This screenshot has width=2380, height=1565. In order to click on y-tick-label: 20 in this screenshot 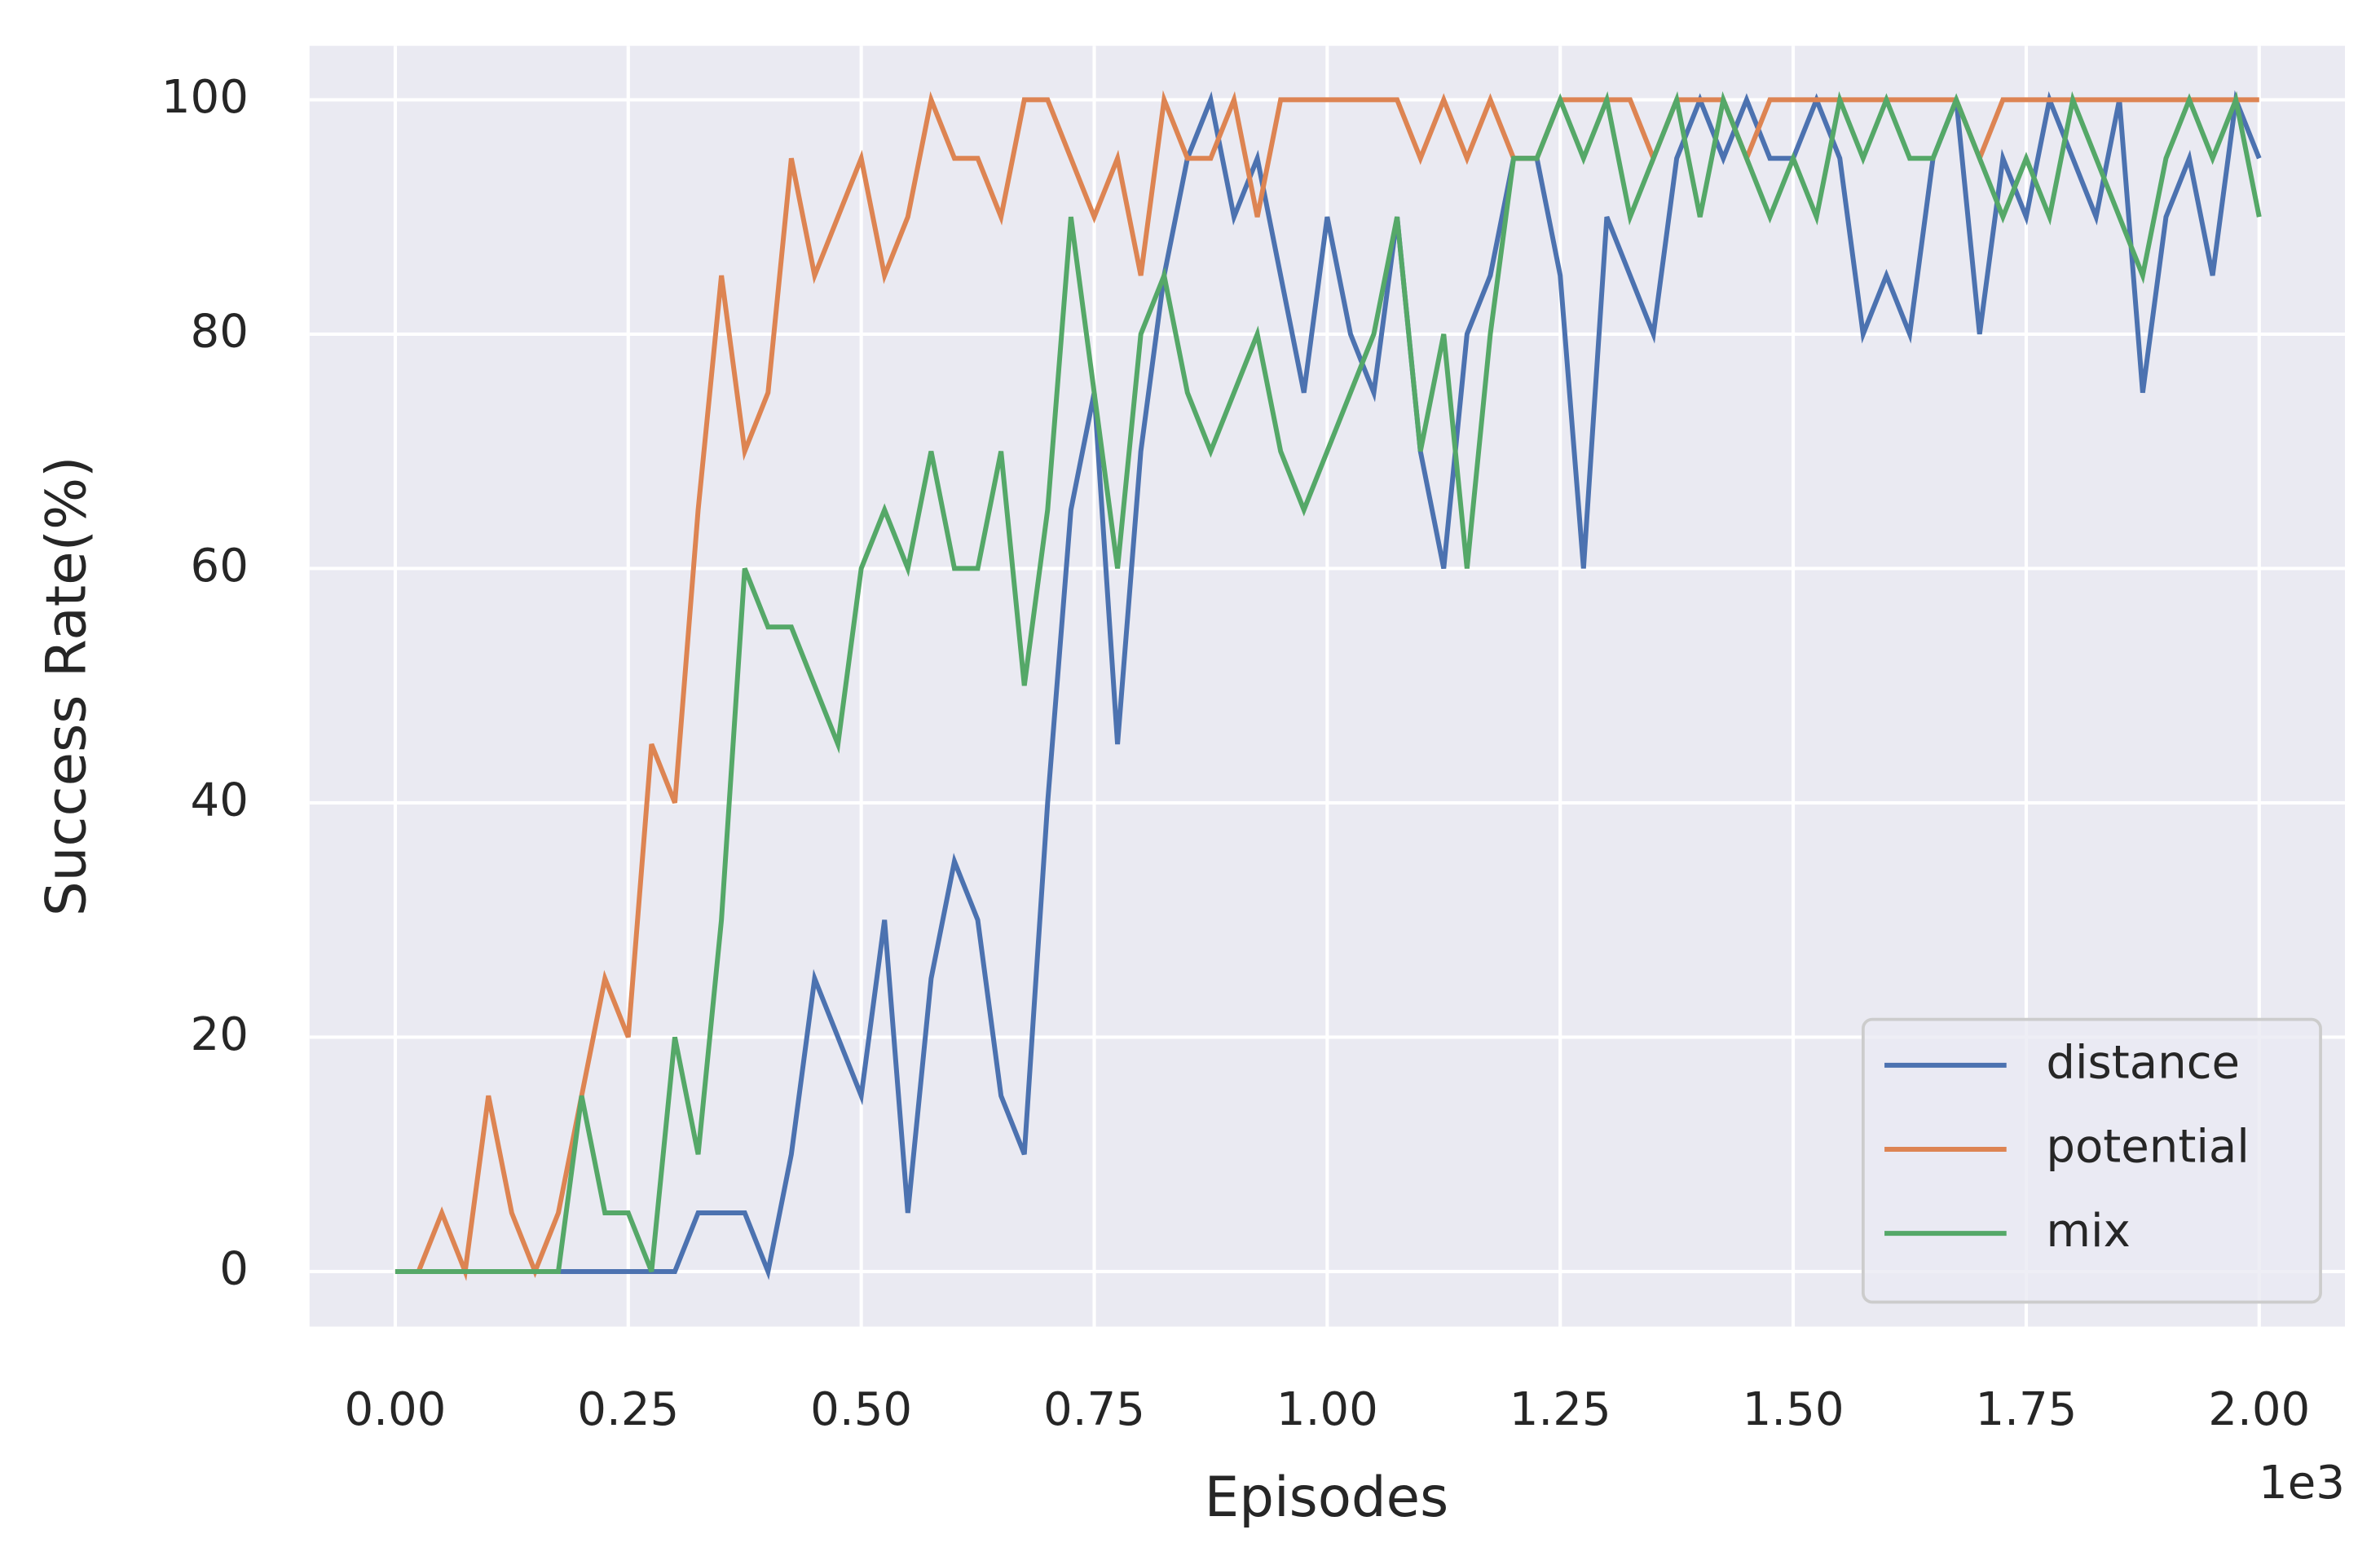, I will do `click(220, 1034)`.